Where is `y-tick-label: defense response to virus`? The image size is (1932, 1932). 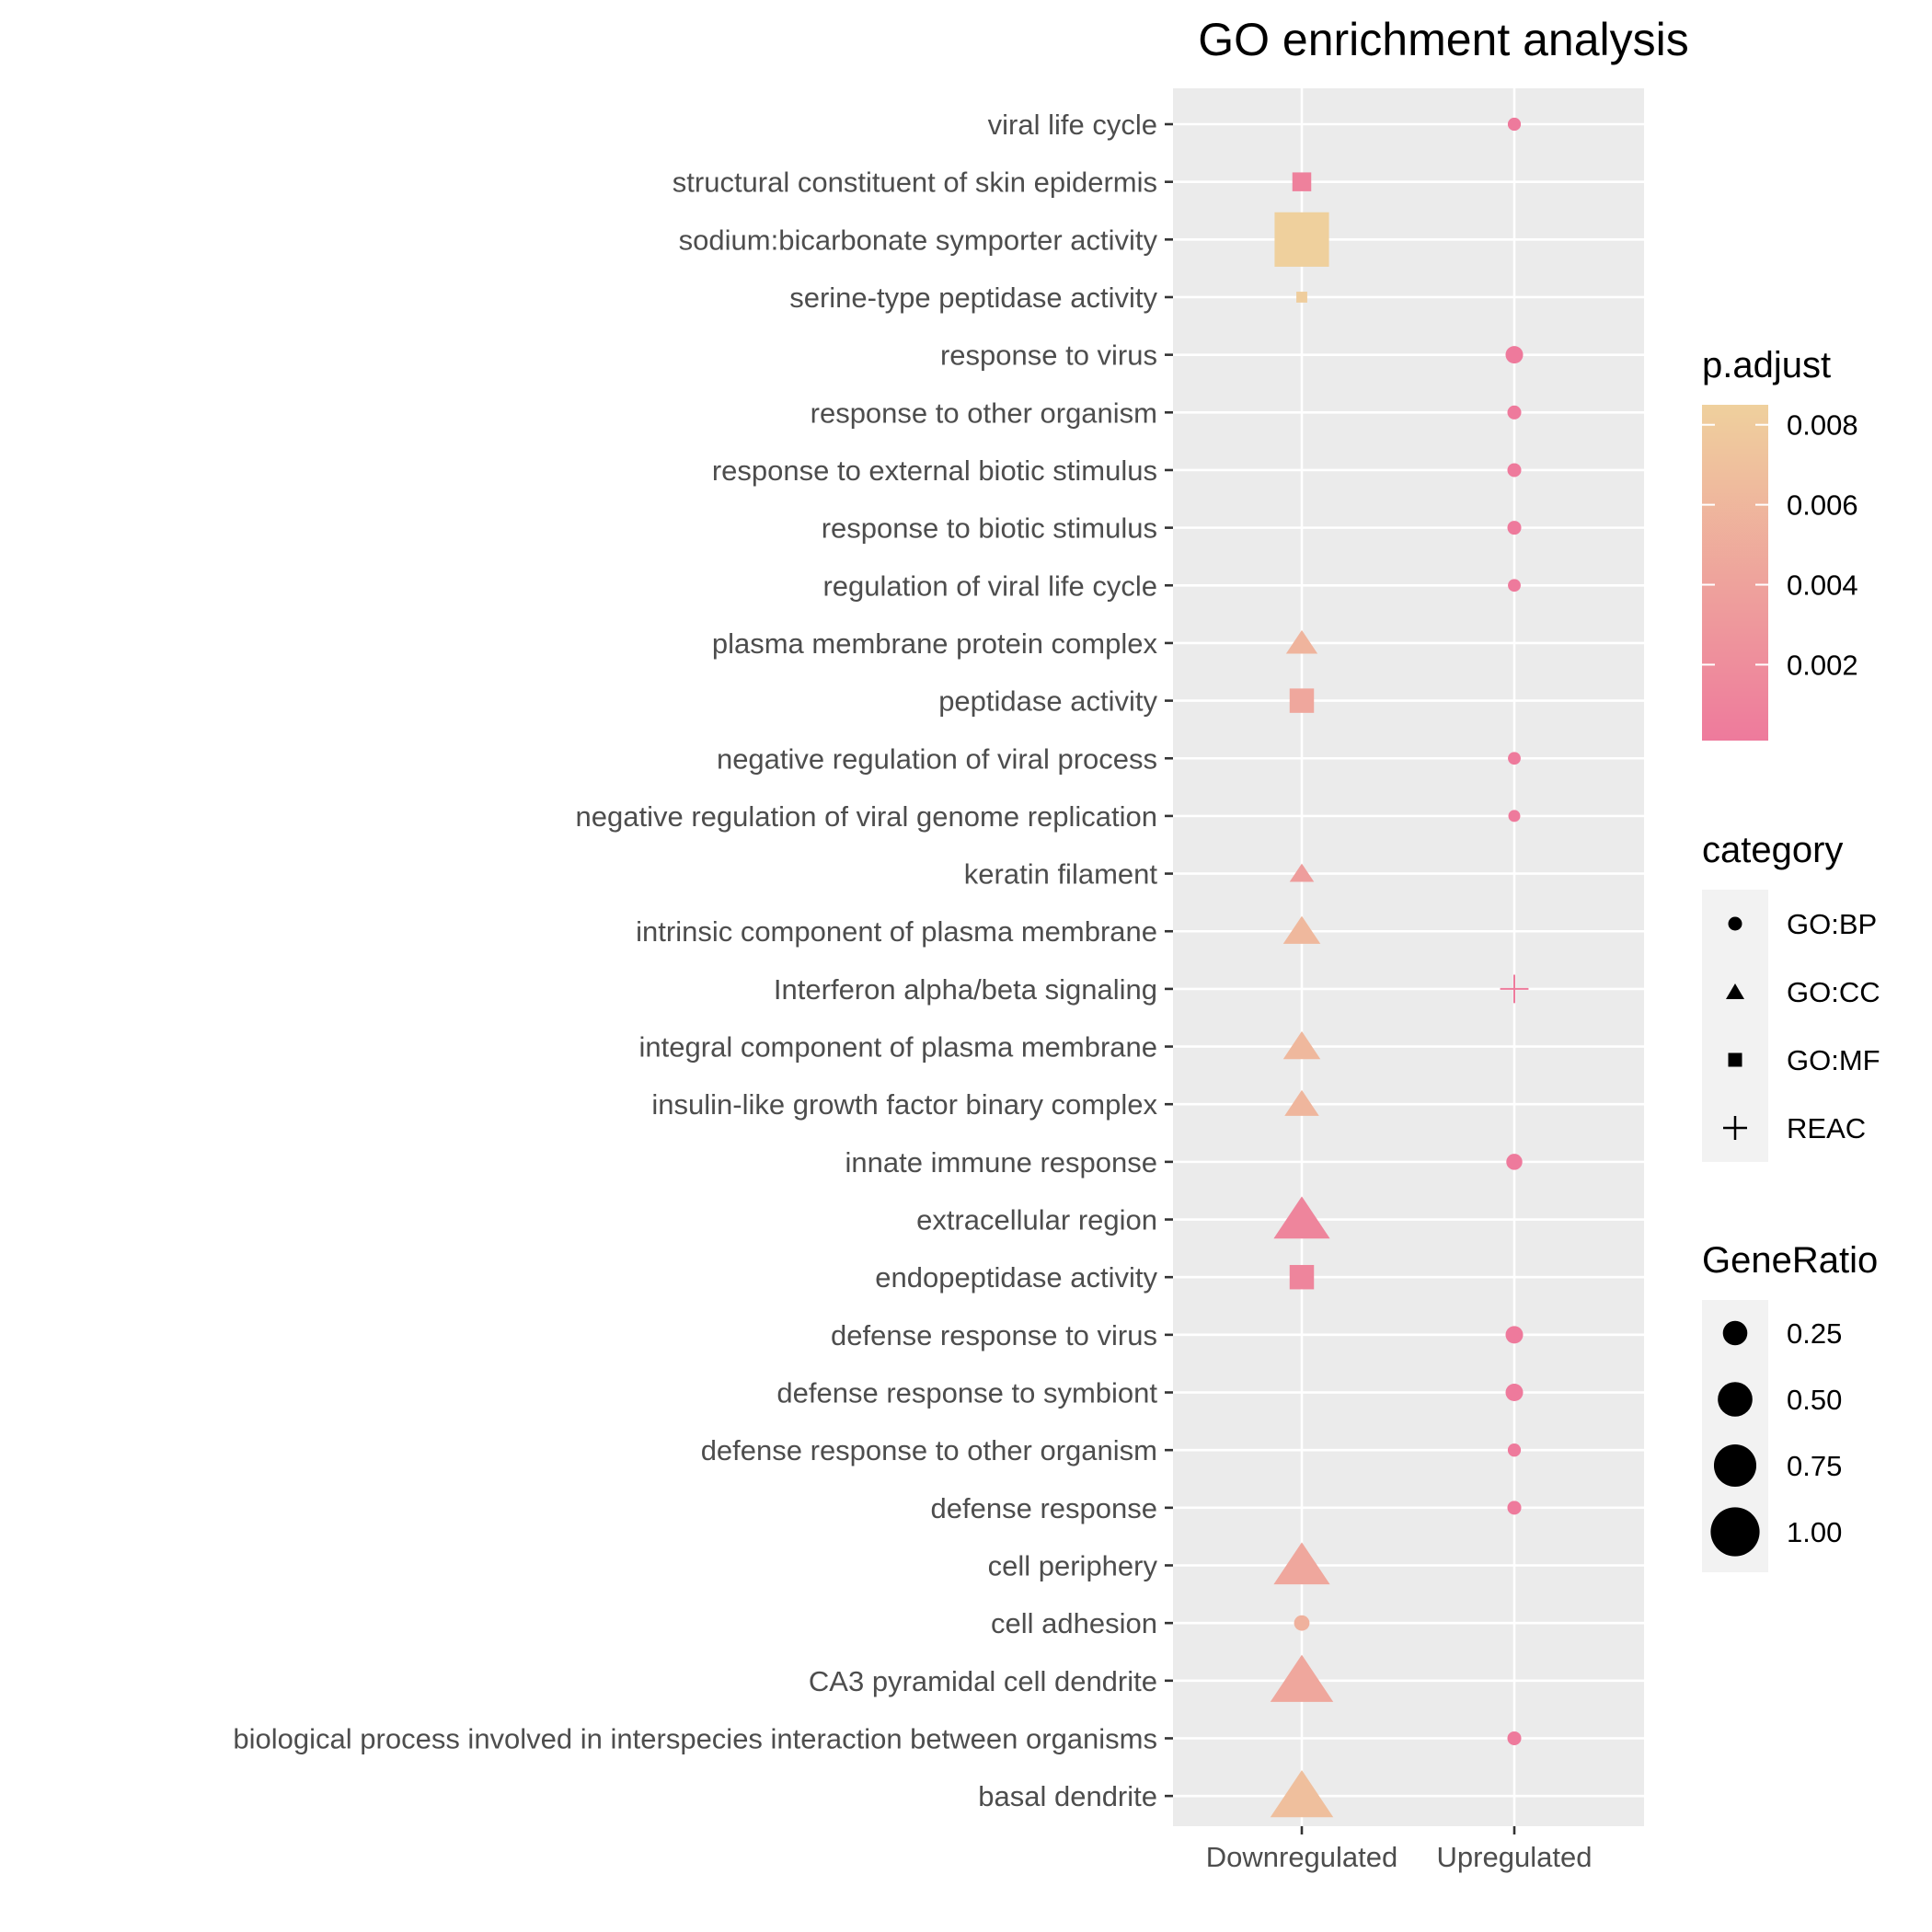
y-tick-label: defense response to virus is located at coordinates (994, 1335).